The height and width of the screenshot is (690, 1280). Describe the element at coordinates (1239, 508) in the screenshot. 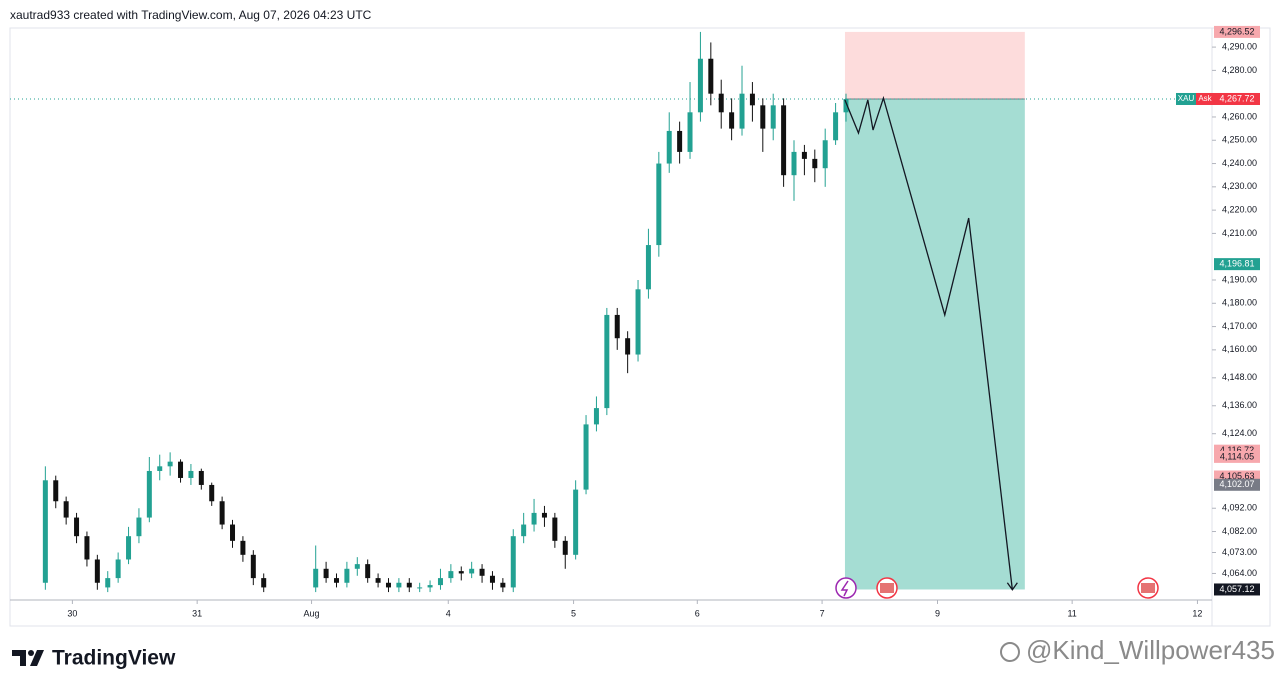

I see `y-tick-label: 4,092.00` at that location.